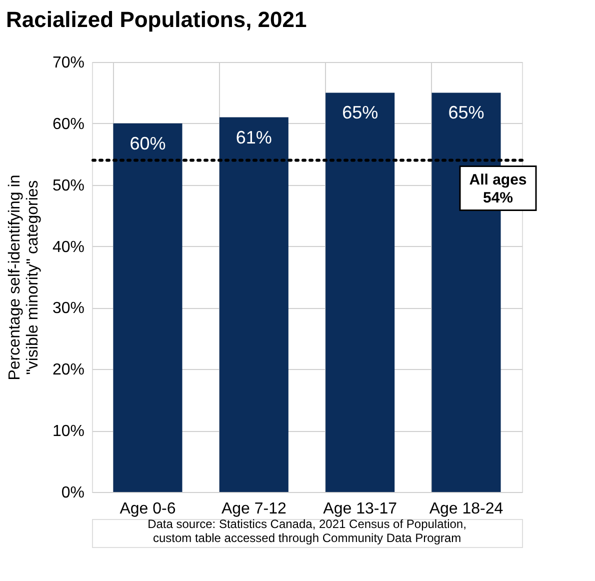  Describe the element at coordinates (68, 370) in the screenshot. I see `y-tick-label: 20%` at that location.